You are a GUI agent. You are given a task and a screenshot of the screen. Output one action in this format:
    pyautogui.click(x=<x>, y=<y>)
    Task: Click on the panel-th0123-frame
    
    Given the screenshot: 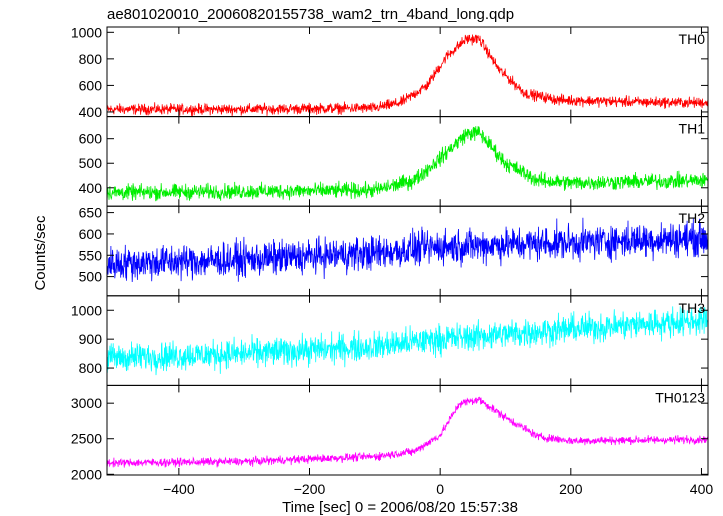 What is the action you would take?
    pyautogui.click(x=407, y=430)
    